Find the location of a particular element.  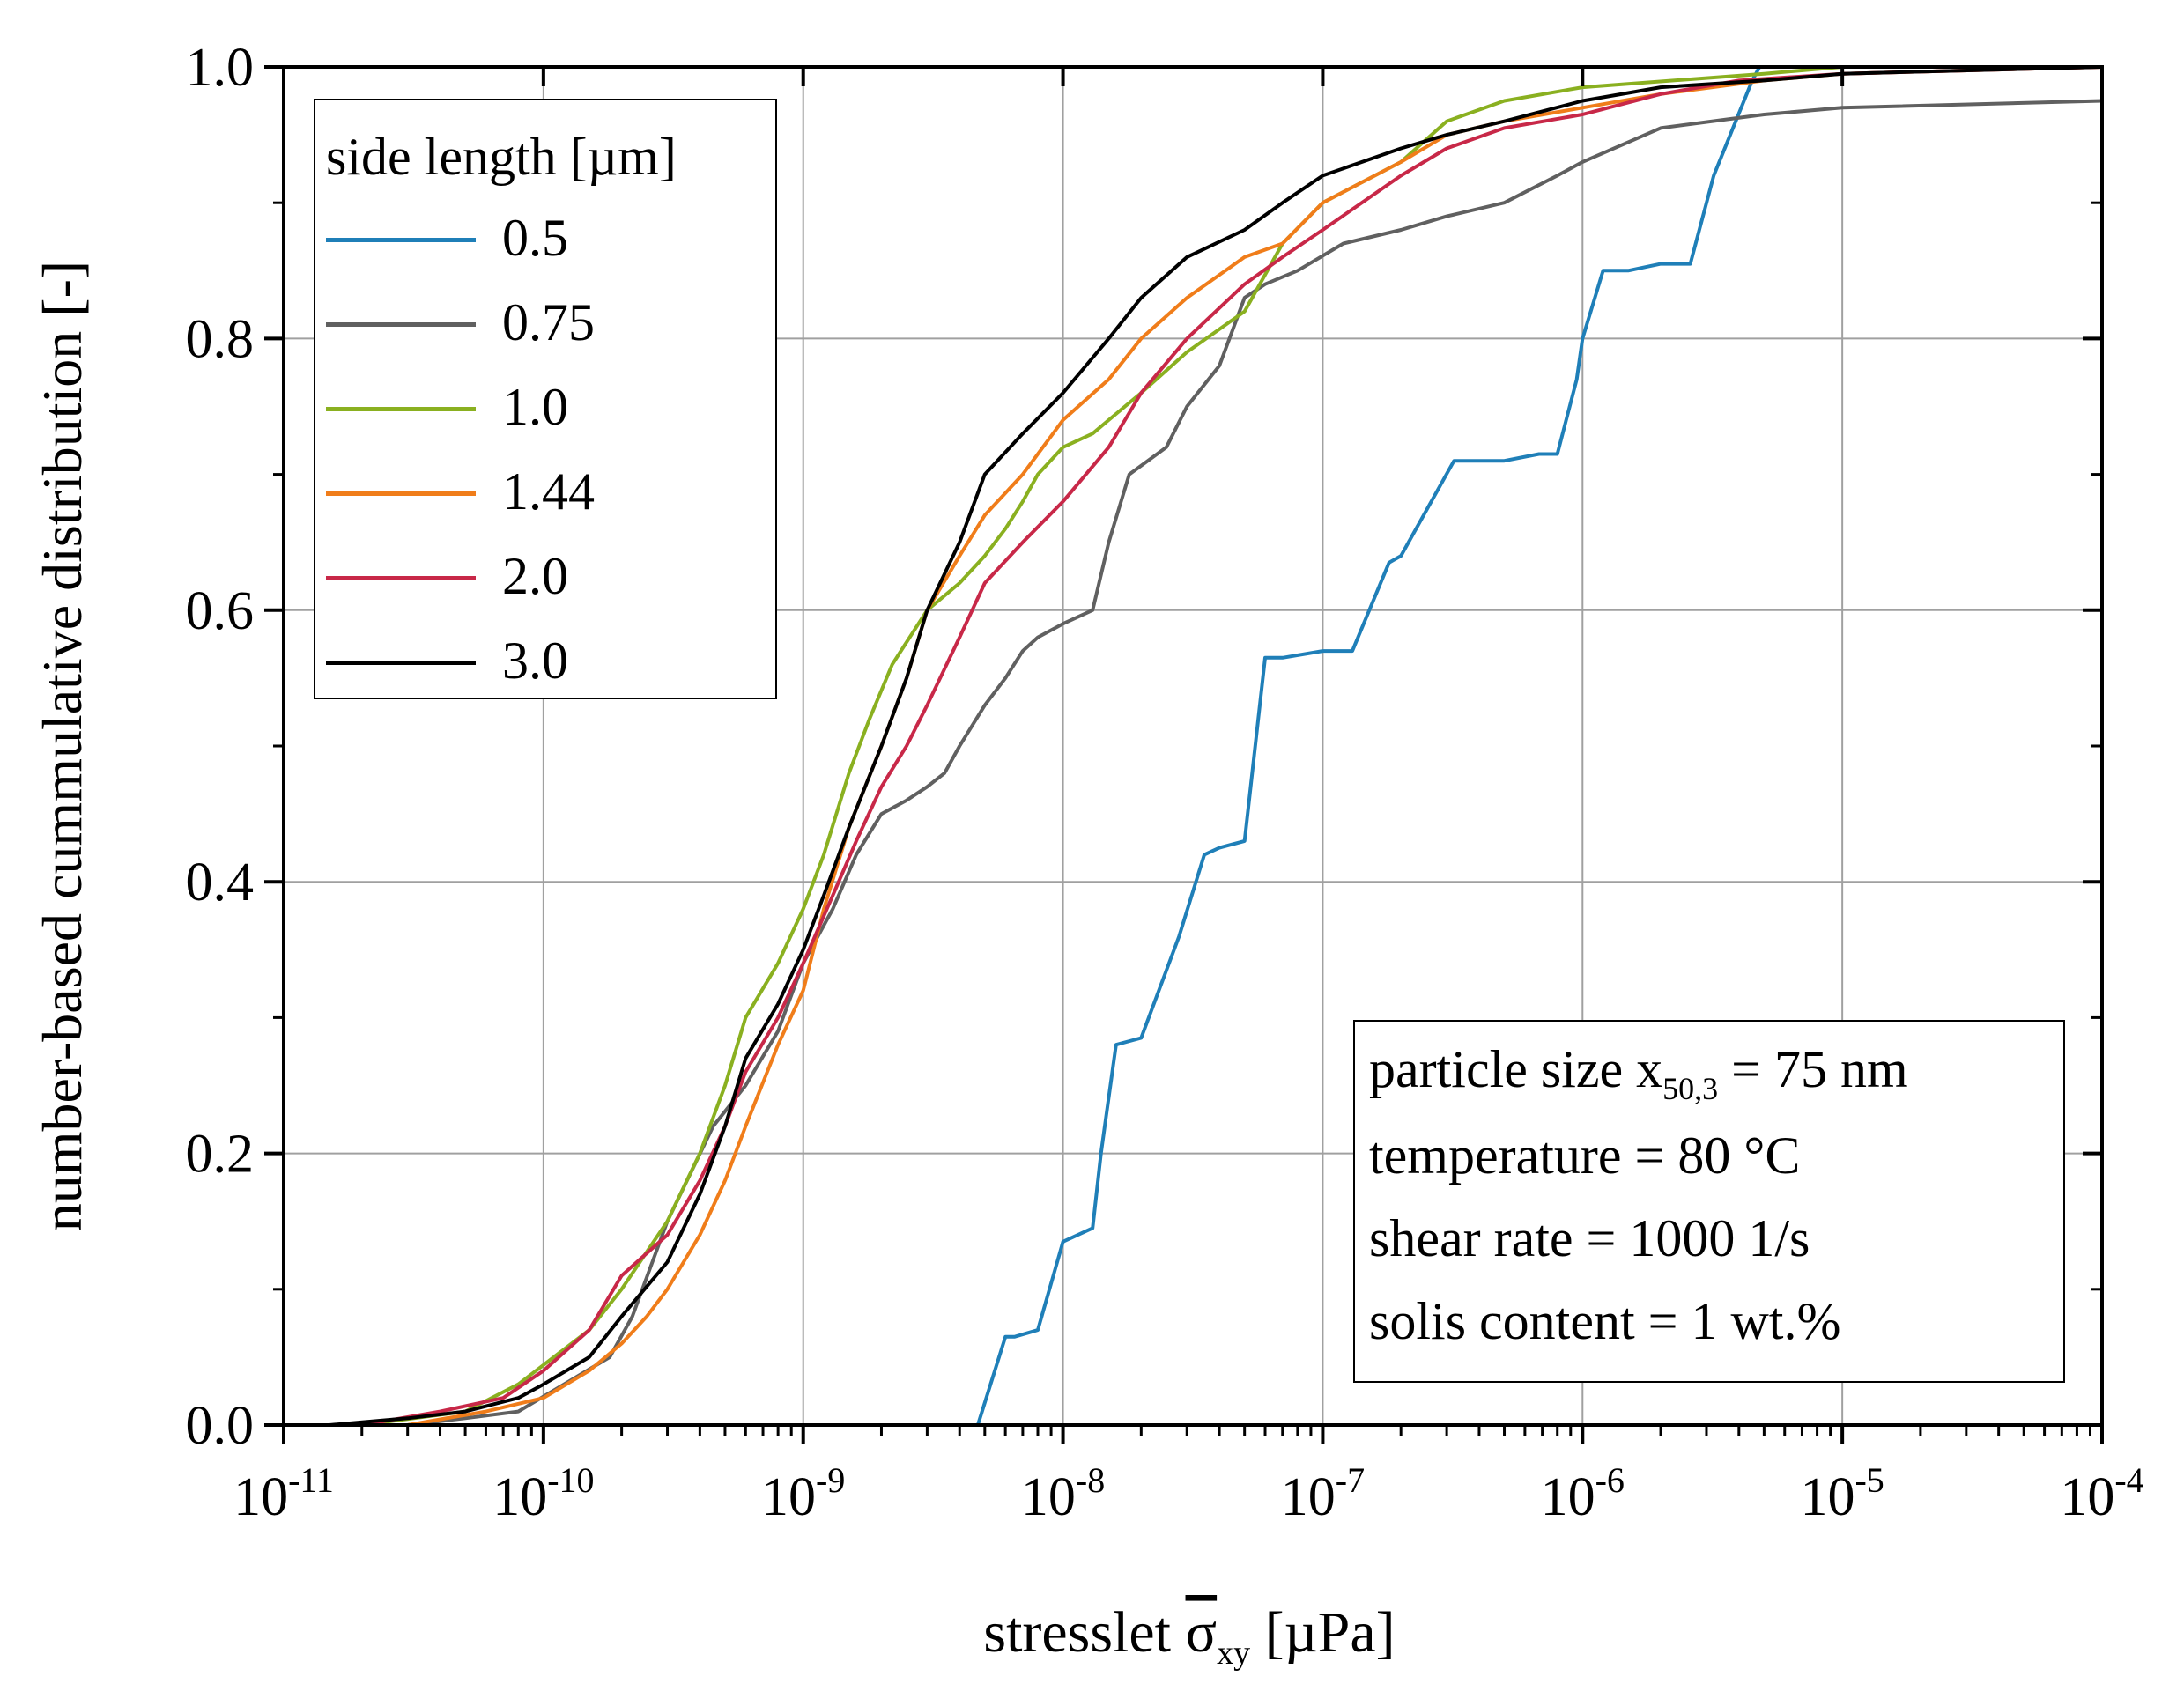

legend-label: 1.0 is located at coordinates (535, 407).